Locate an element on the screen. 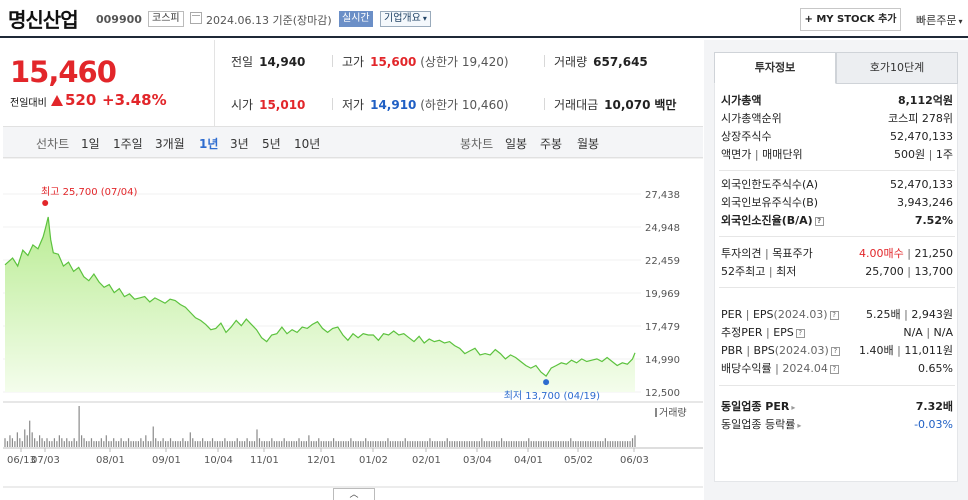 Image resolution: width=968 pixels, height=500 pixels. label-b: 목표주가 is located at coordinates (792, 253).